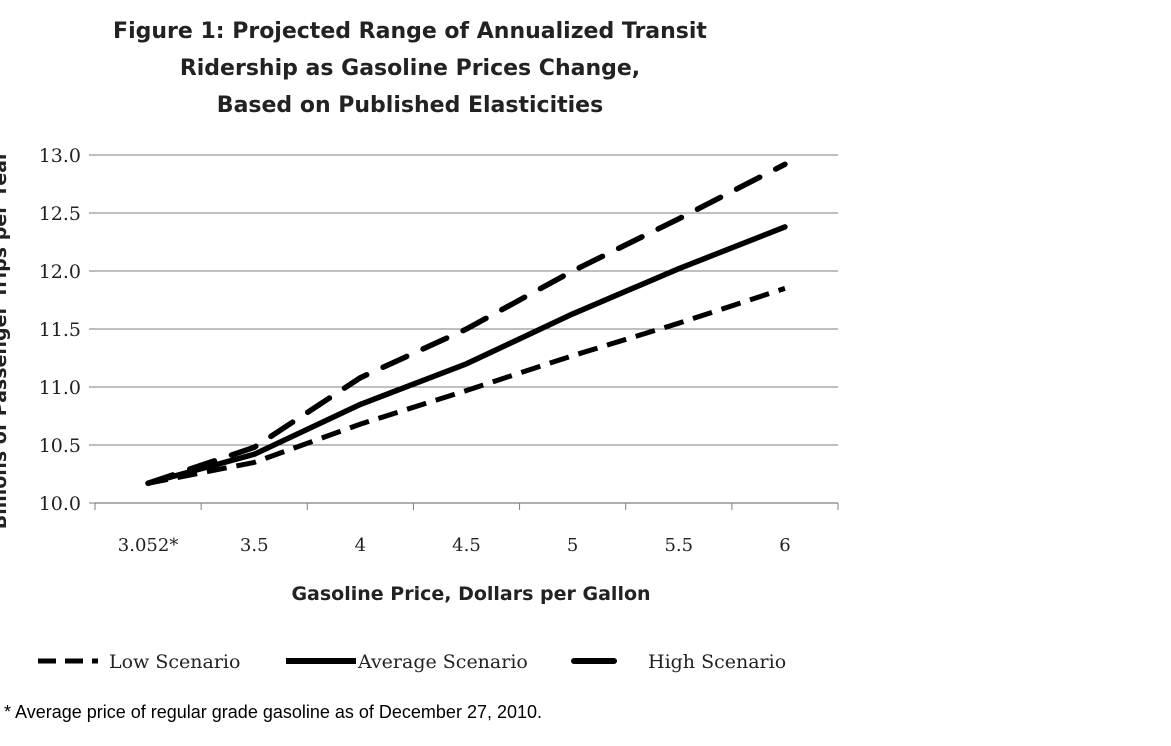 The width and height of the screenshot is (1171, 746). I want to click on y-tick-label: 11.5, so click(60, 330).